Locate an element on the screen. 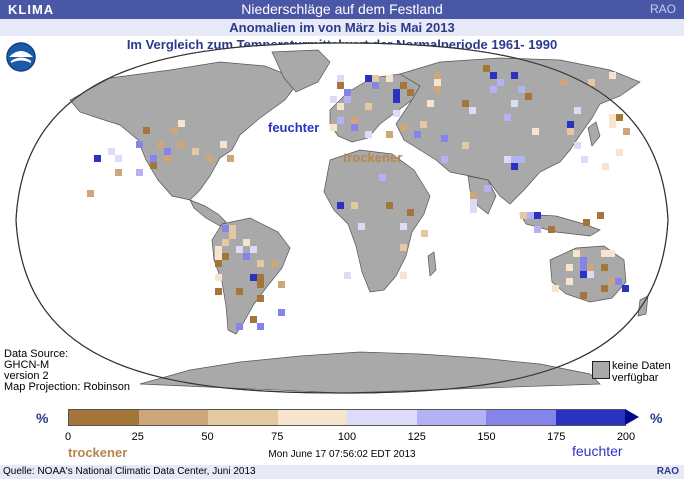  source-info-3: version 2 is located at coordinates (26, 376).